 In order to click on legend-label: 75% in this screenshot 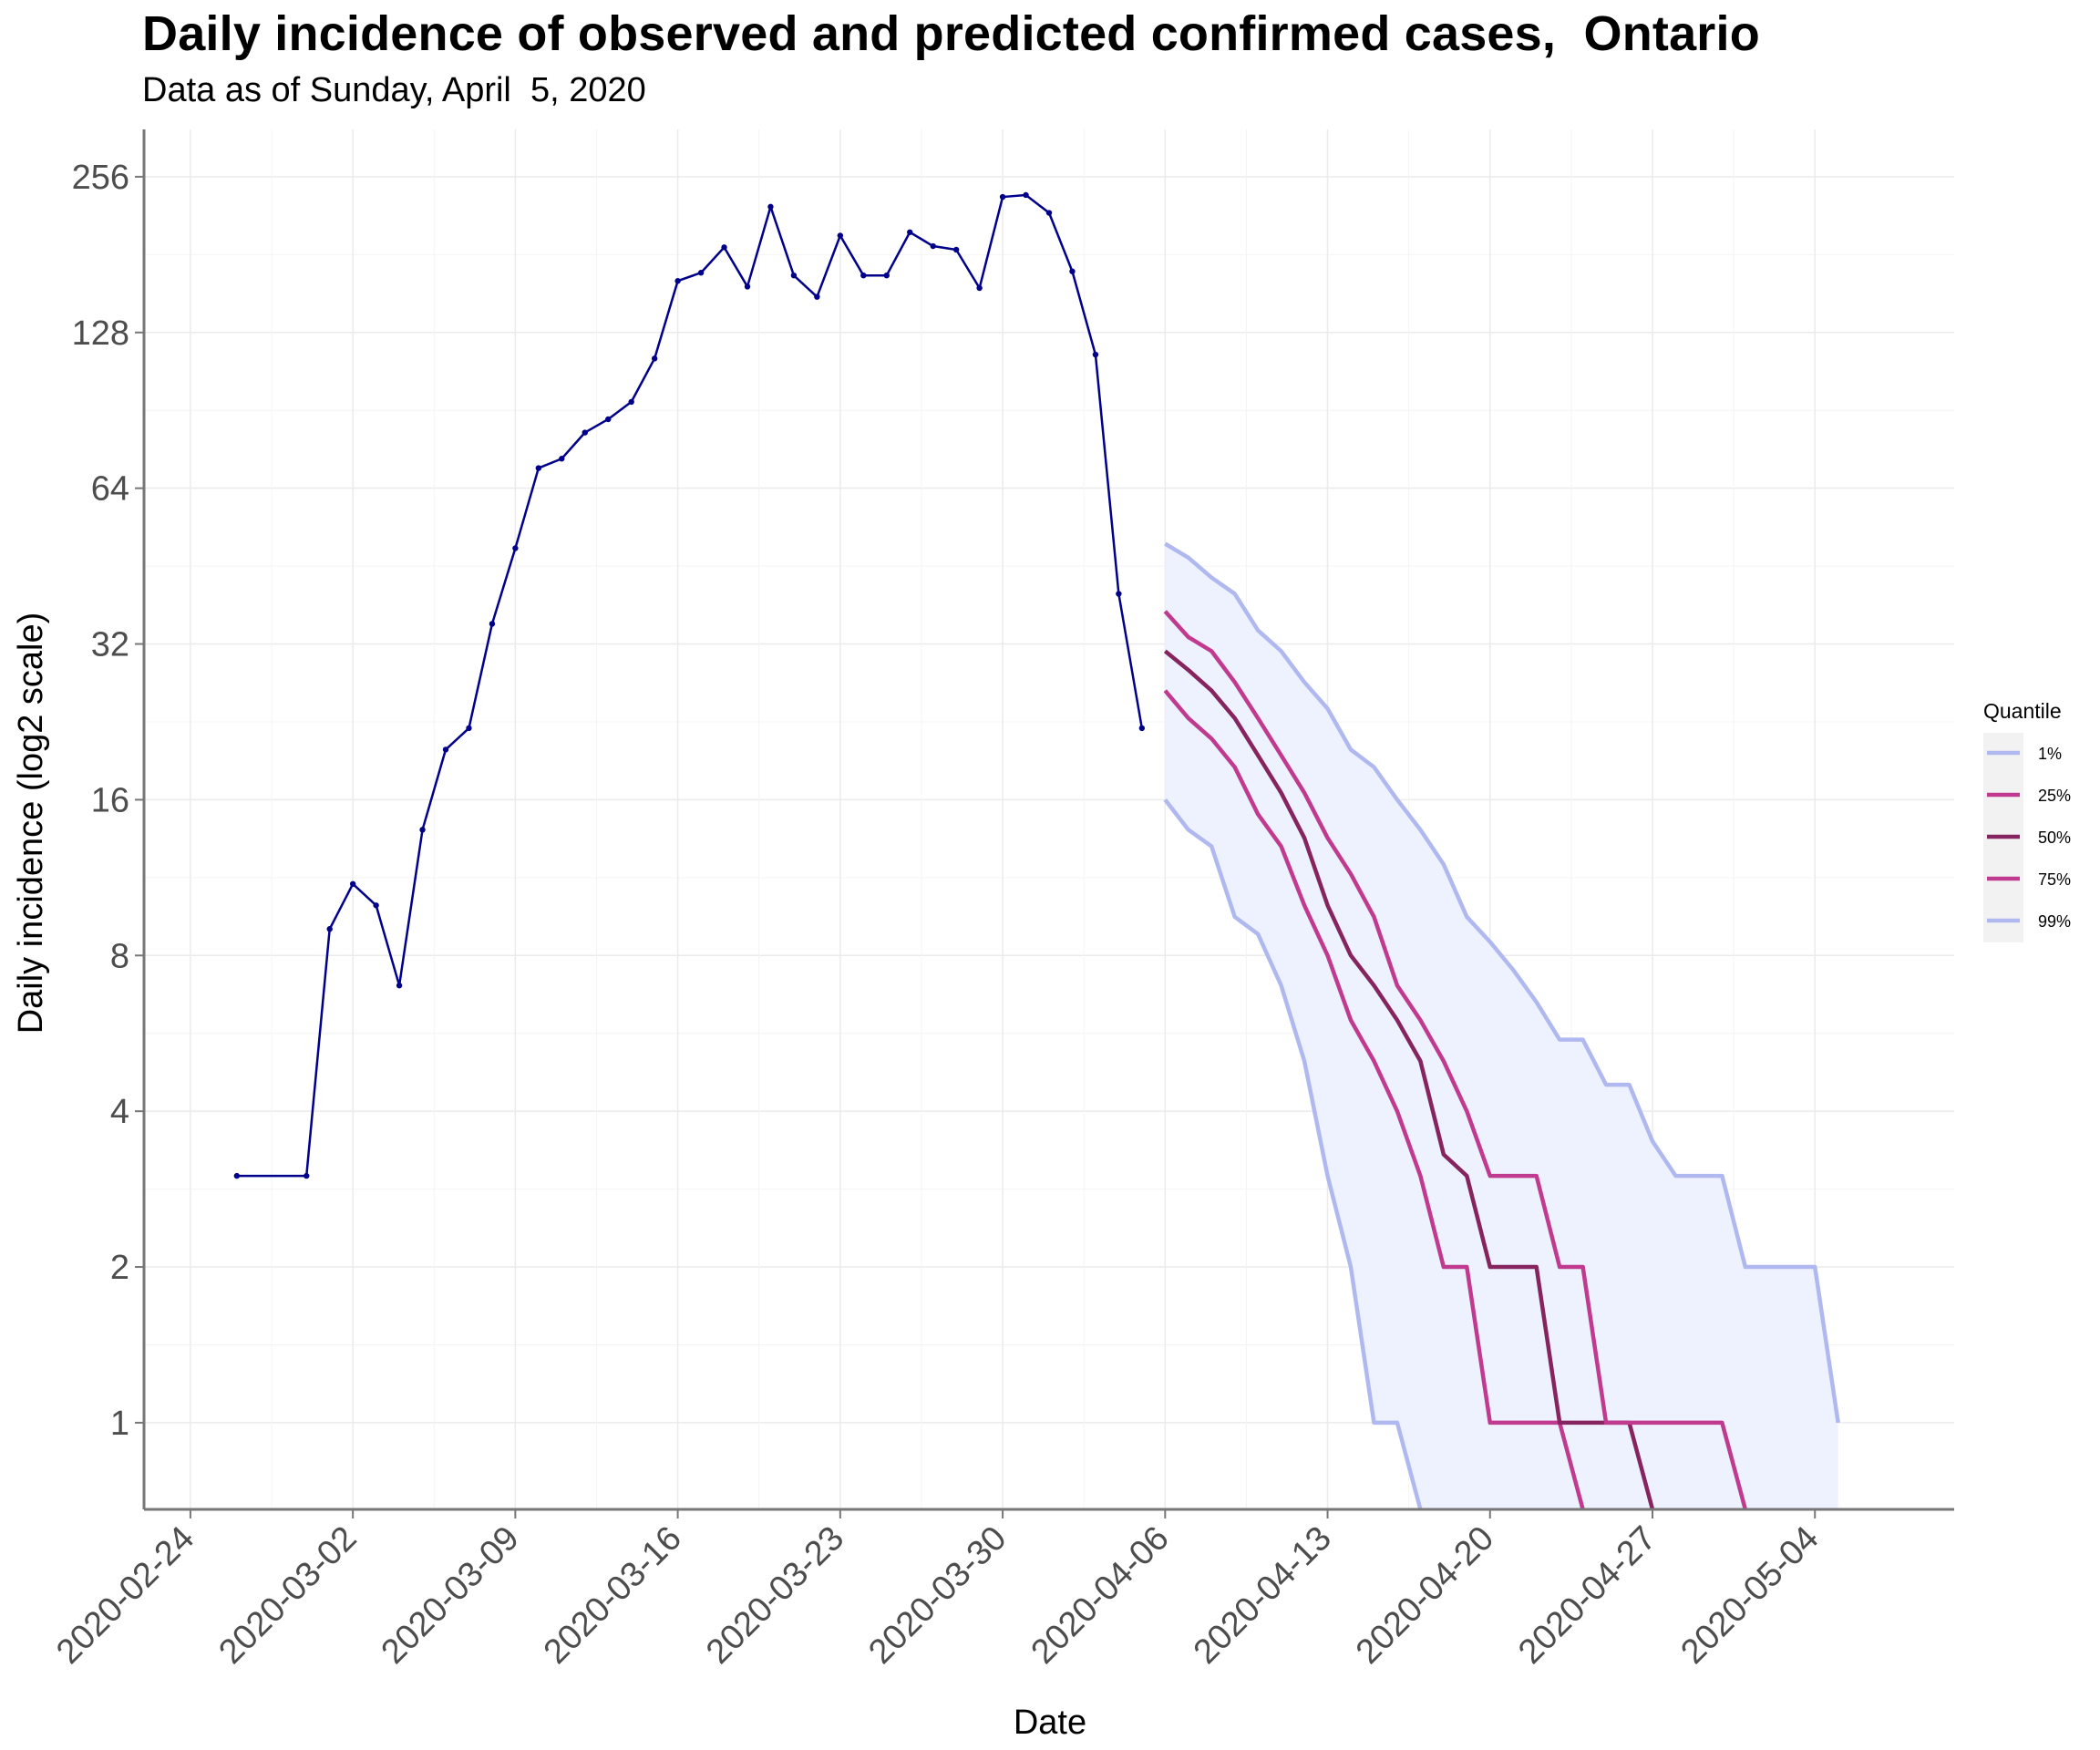, I will do `click(2054, 880)`.